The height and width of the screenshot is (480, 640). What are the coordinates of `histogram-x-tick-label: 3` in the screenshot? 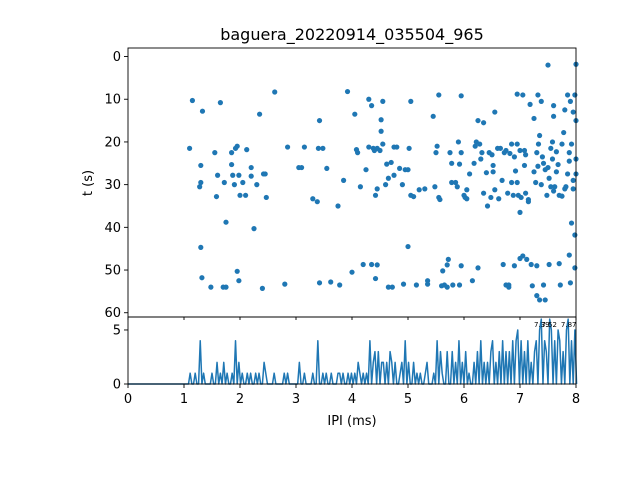 It's located at (296, 399).